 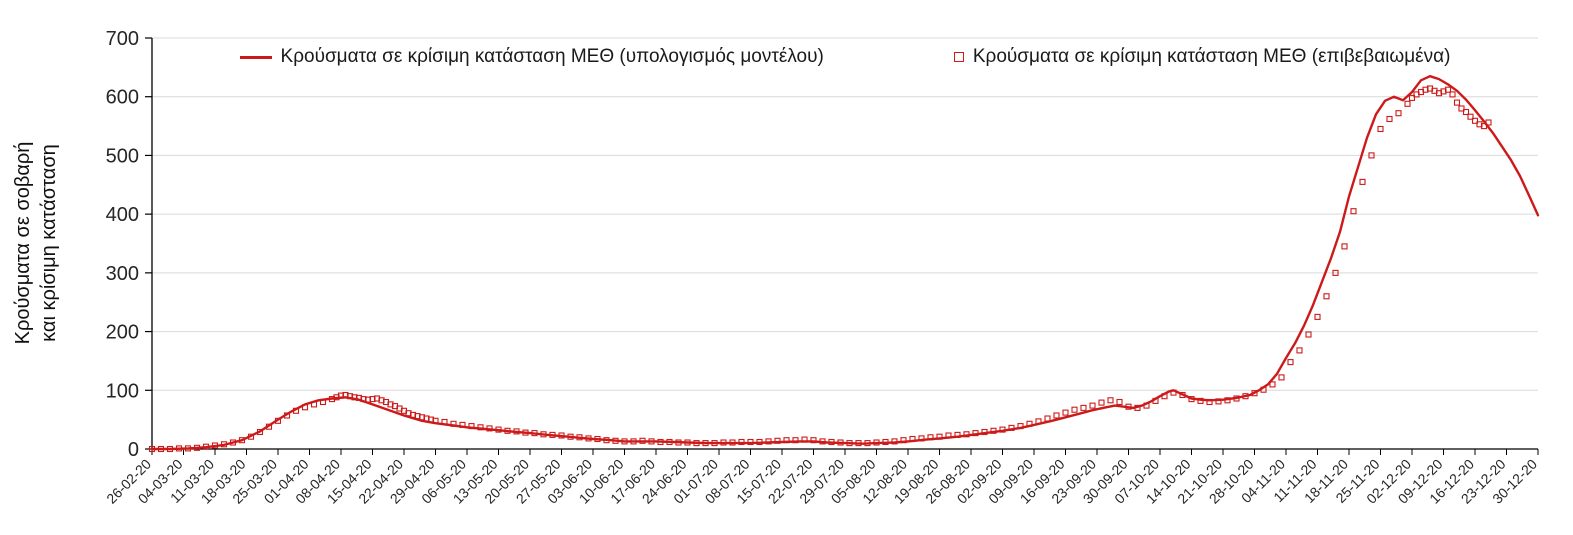 I want to click on y-tick-label: 500, so click(x=122, y=156).